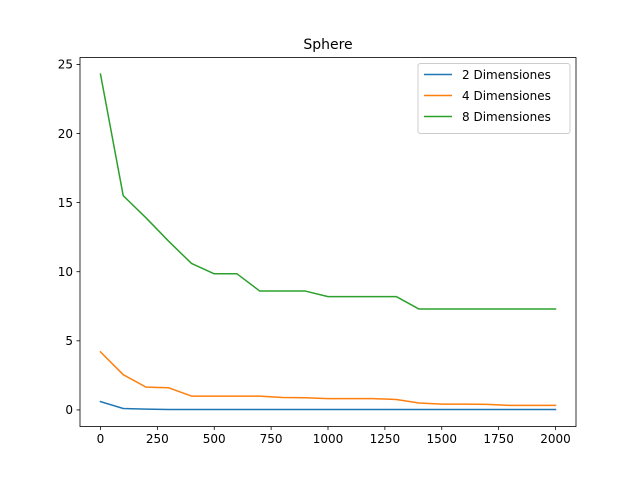  What do you see at coordinates (157, 439) in the screenshot?
I see `x-tick-label: 250` at bounding box center [157, 439].